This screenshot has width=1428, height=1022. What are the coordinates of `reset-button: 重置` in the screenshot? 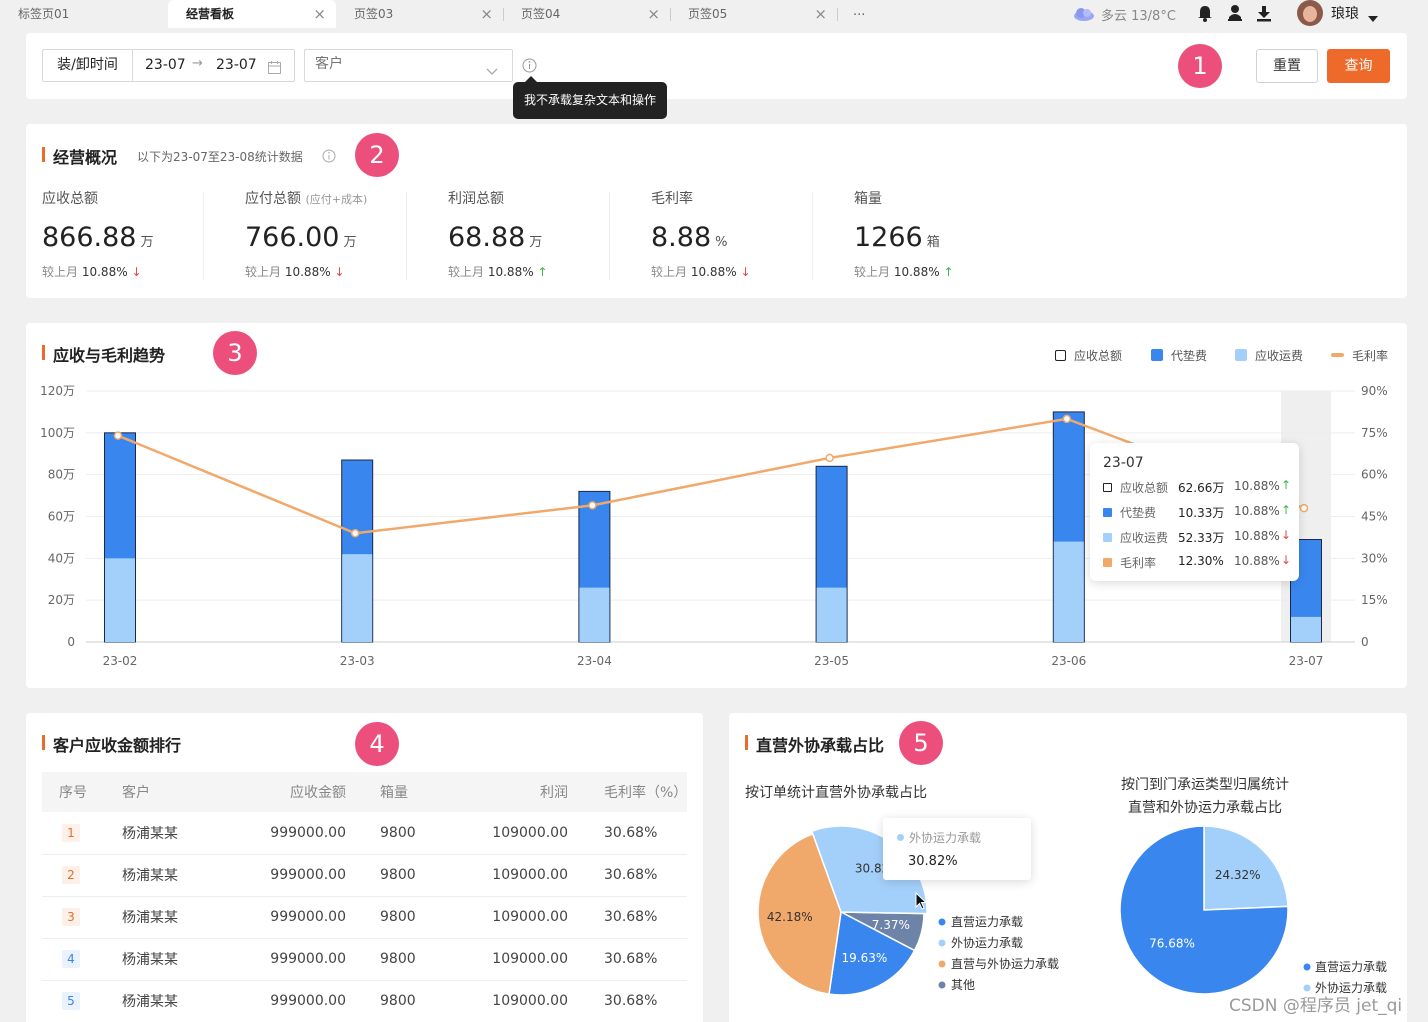 It's located at (1287, 66).